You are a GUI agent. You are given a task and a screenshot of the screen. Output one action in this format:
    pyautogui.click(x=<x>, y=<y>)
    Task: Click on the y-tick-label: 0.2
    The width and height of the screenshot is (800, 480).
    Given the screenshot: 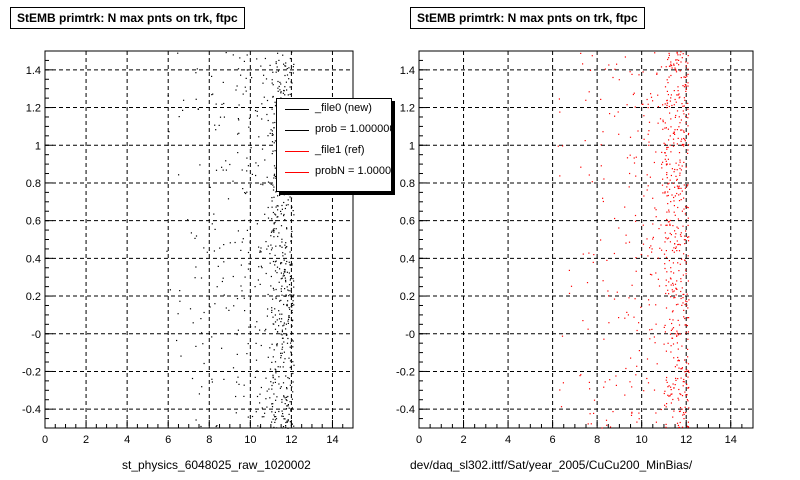 What is the action you would take?
    pyautogui.click(x=407, y=297)
    